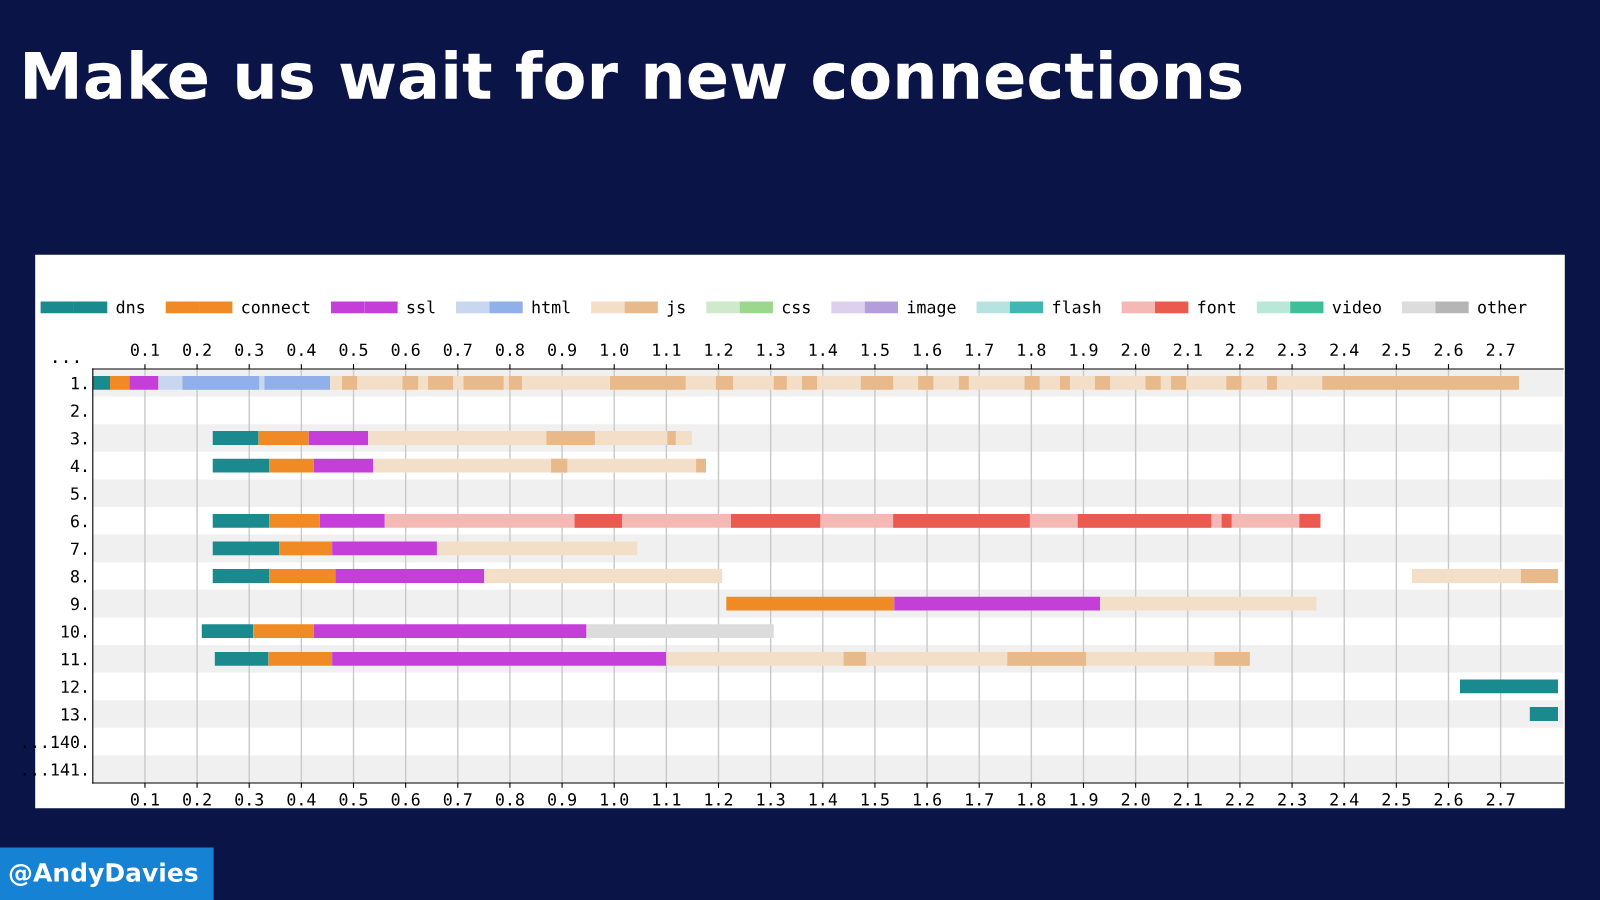 The width and height of the screenshot is (1600, 900). What do you see at coordinates (79, 548) in the screenshot?
I see `y-tick-label: 7.` at bounding box center [79, 548].